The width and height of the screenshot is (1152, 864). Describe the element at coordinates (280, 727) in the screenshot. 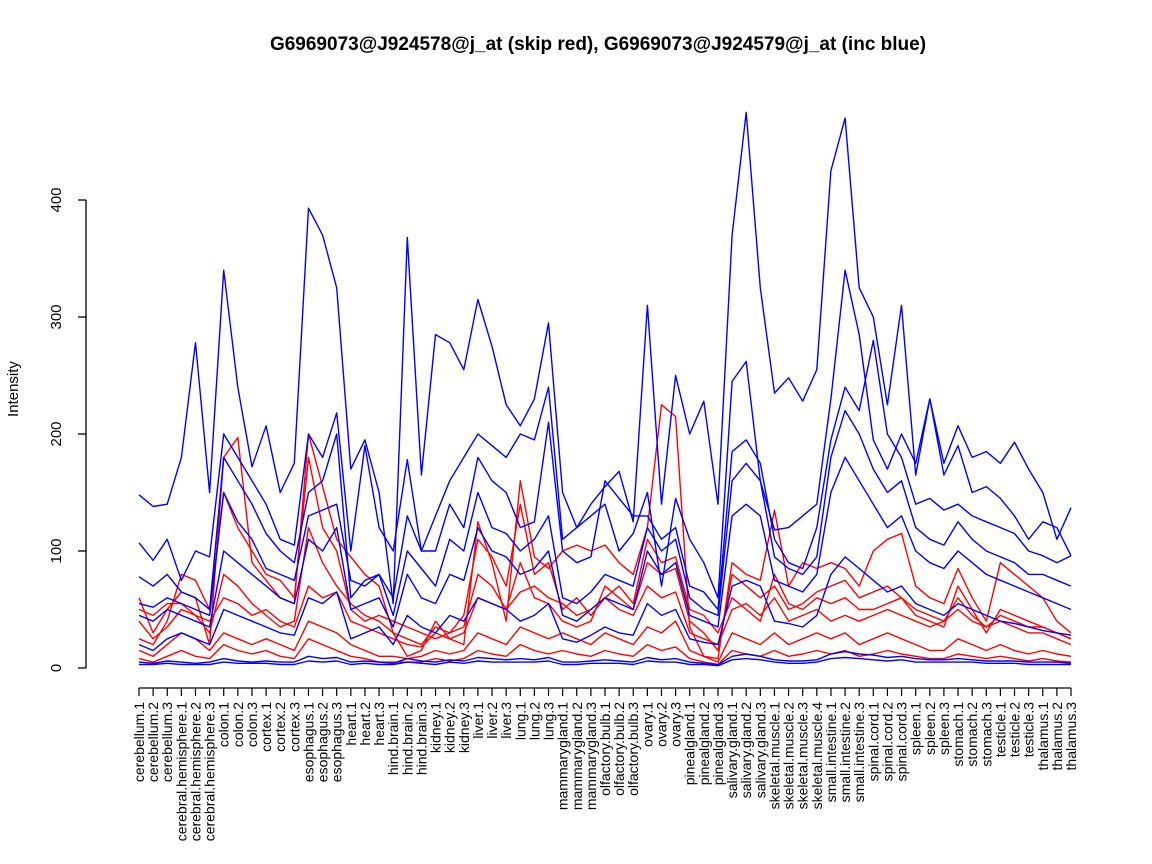

I see `x-tick-label: cortex.2` at that location.